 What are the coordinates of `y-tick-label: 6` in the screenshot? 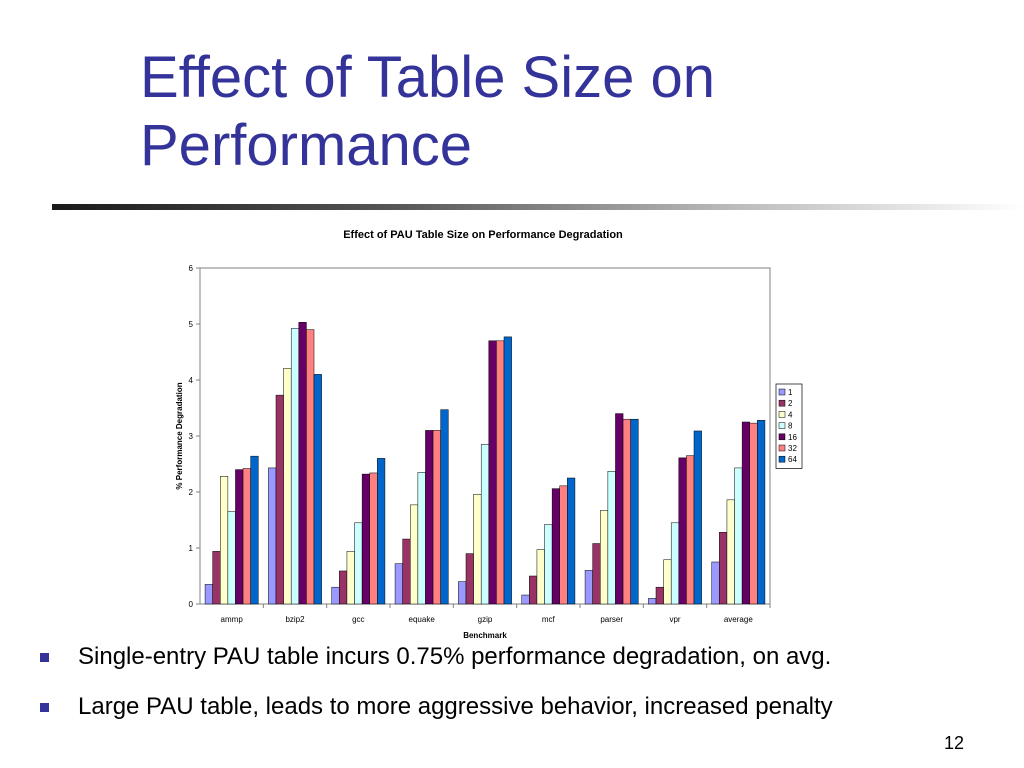 It's located at (191, 268).